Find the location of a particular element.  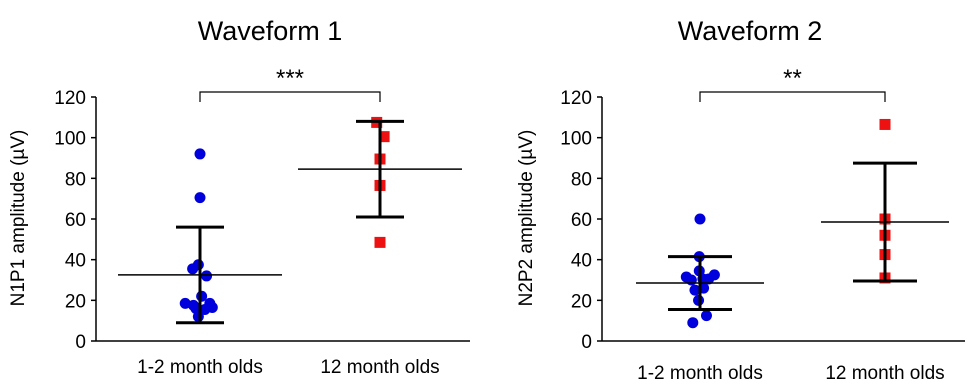

significance-label: *** is located at coordinates (290, 78).